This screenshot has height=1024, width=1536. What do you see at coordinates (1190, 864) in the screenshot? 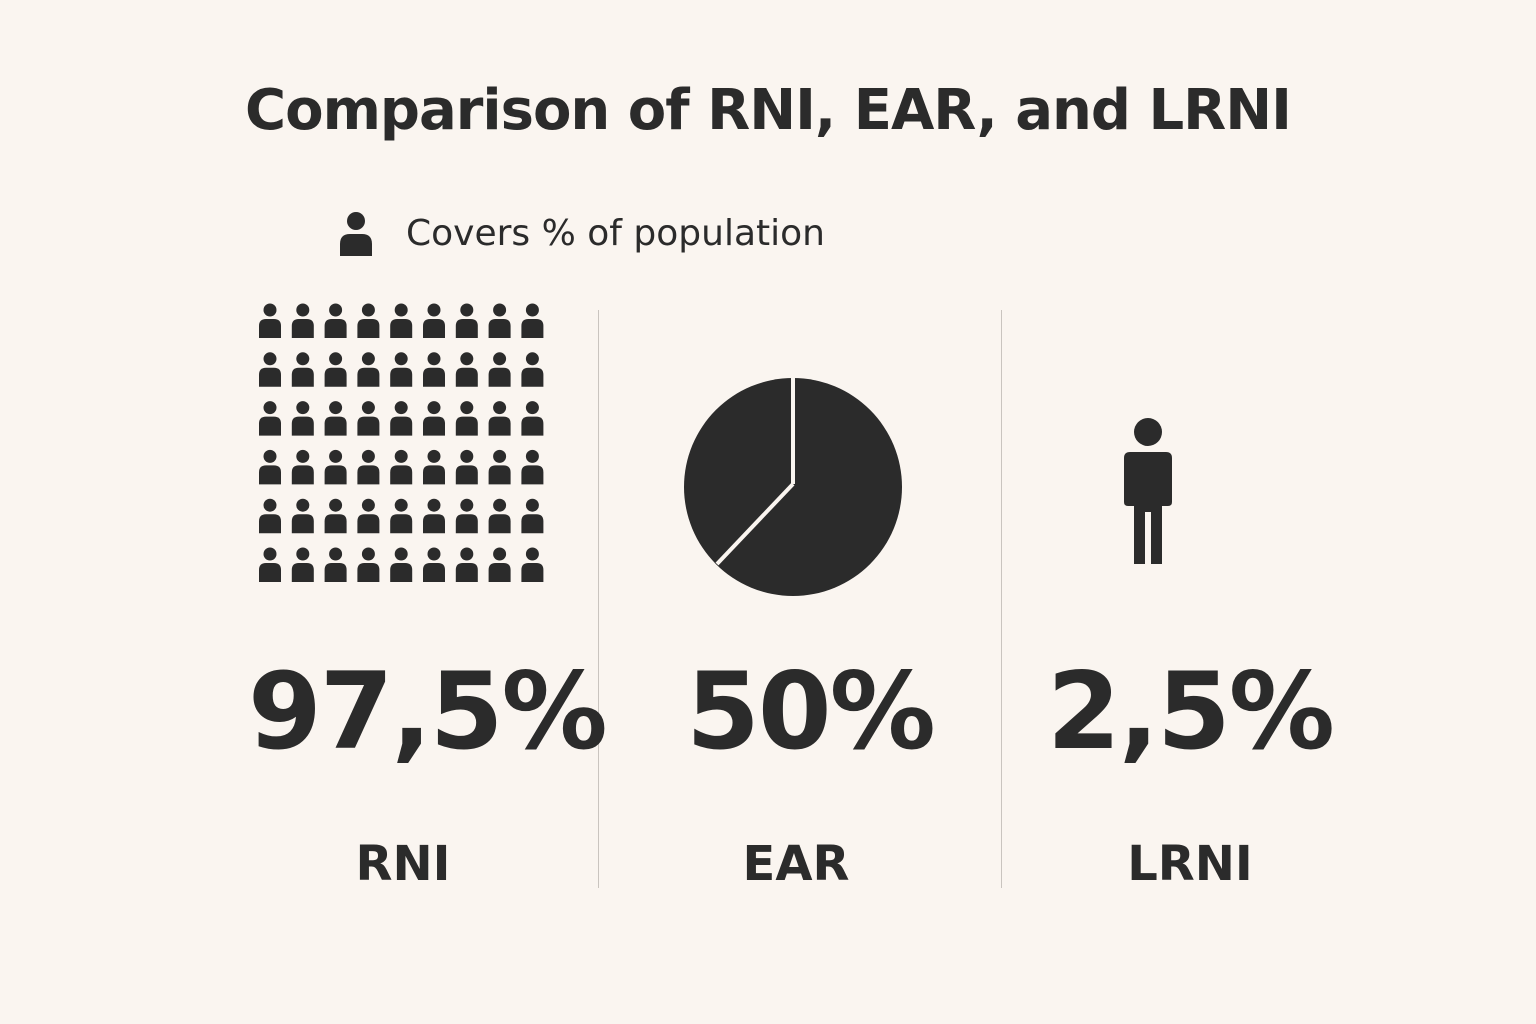
I see `lrni-label: LRNI` at bounding box center [1190, 864].